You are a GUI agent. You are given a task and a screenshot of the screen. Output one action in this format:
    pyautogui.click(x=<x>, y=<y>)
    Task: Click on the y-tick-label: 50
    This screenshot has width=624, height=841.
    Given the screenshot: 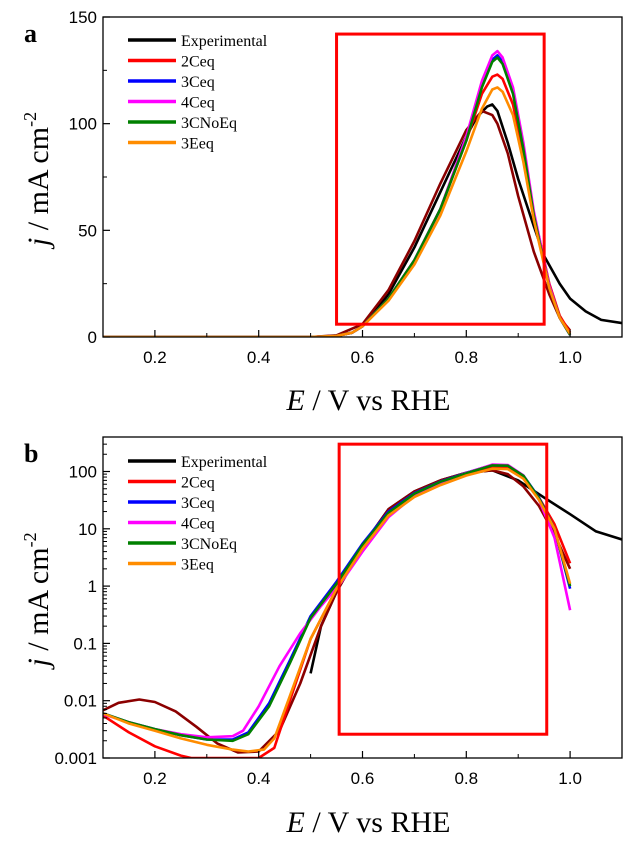 What is the action you would take?
    pyautogui.click(x=87, y=230)
    